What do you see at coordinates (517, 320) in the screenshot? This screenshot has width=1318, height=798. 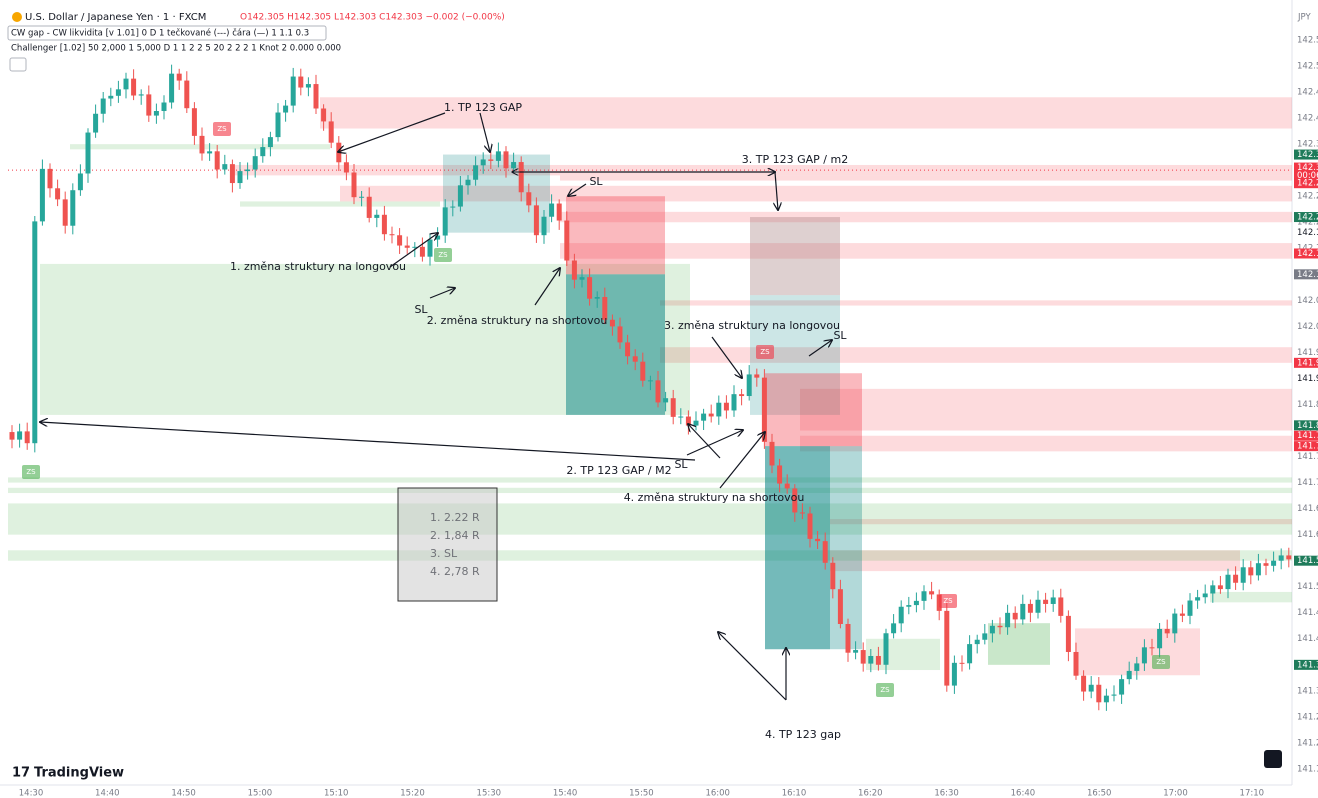 I see `annotation: 2. změna struktury na shortovou` at bounding box center [517, 320].